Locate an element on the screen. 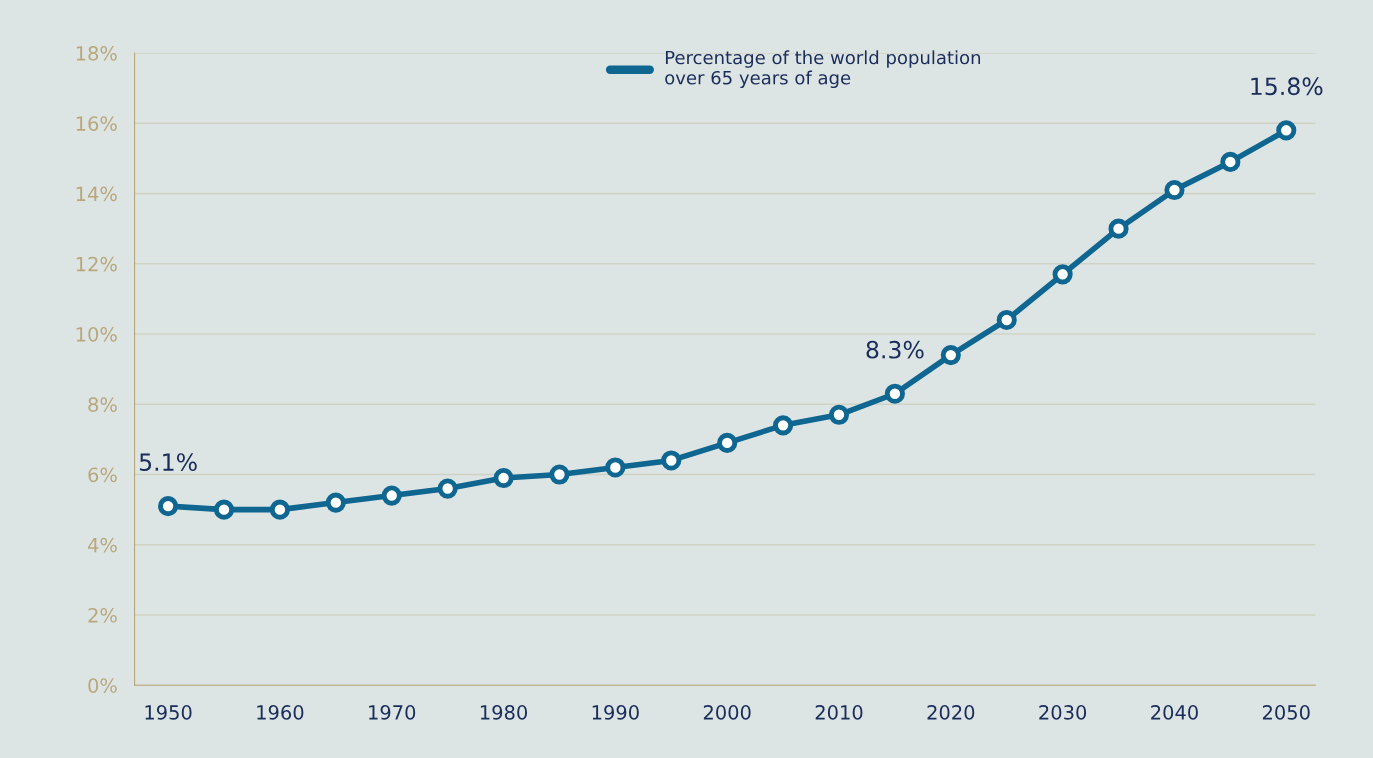 This screenshot has height=758, width=1373. x-tick-label: 1970 is located at coordinates (392, 712).